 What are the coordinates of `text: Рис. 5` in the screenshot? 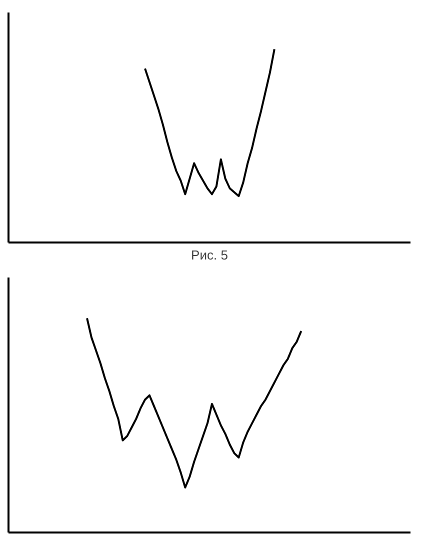 It's located at (209, 255).